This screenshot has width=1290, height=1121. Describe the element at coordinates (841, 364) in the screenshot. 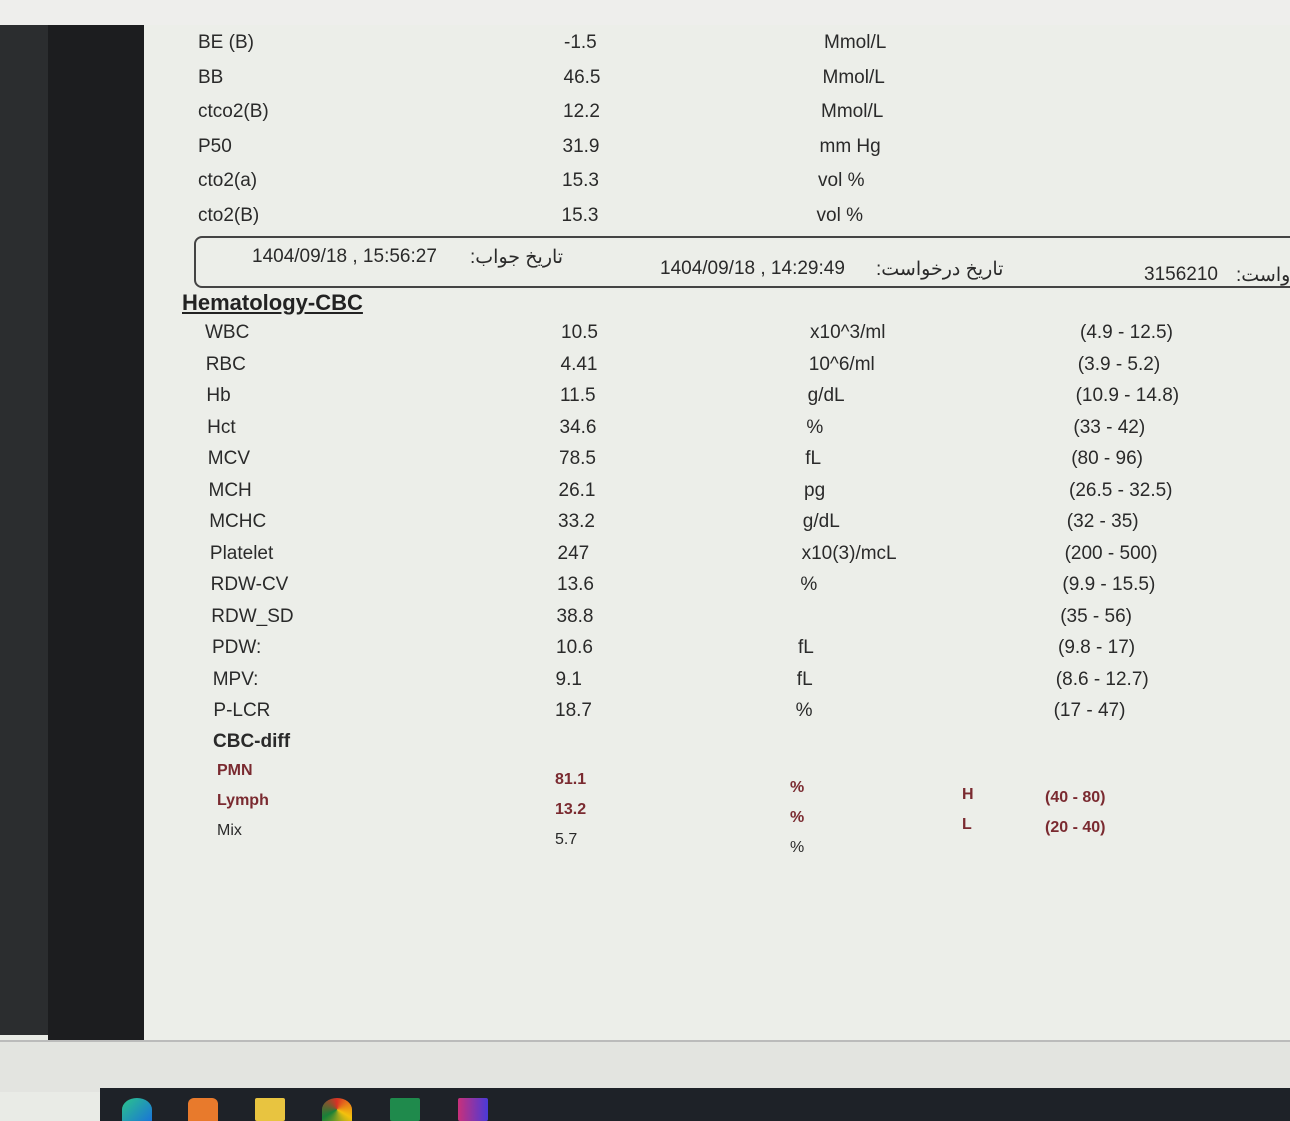

I see `result-row-unit: 10^6/ml` at that location.